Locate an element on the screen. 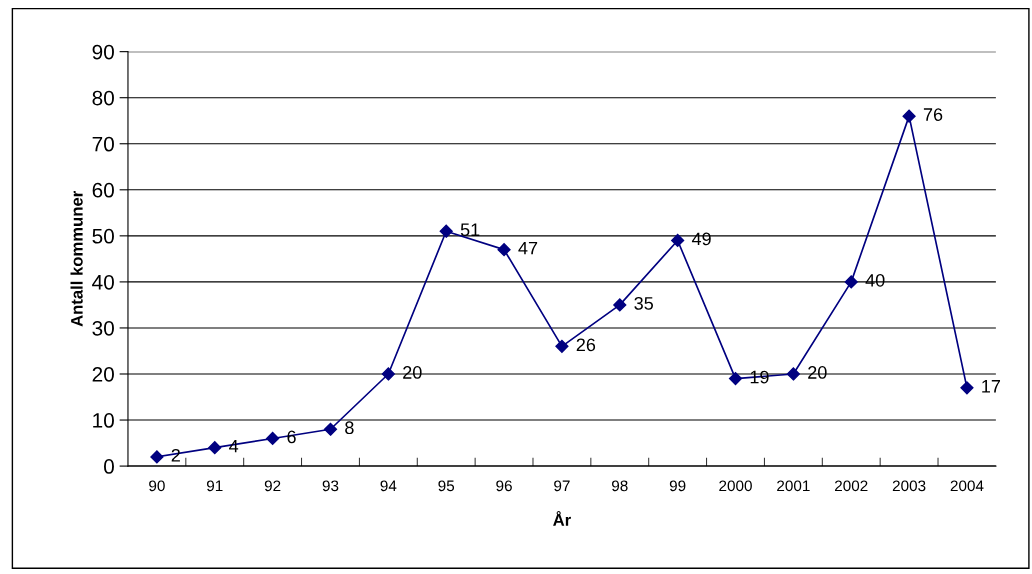 The image size is (1032, 574). data-label: 51 is located at coordinates (470, 230).